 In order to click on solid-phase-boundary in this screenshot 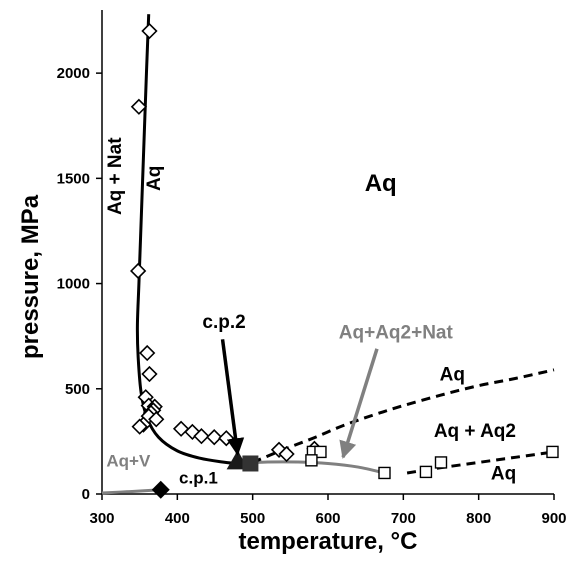, I will do `click(131, 491)`.